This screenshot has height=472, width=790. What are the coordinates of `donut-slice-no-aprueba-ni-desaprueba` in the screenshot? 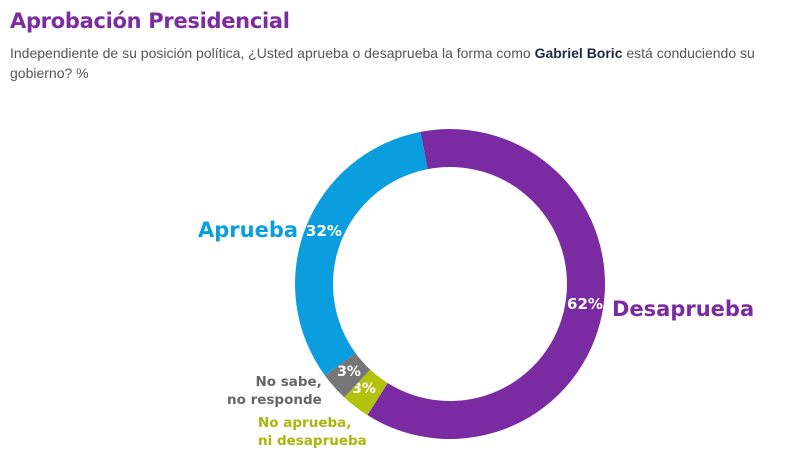 It's located at (366, 392).